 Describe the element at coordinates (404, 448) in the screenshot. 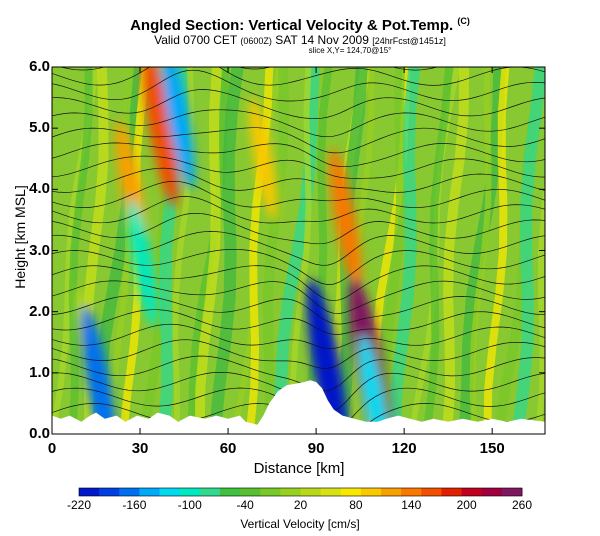

I see `x-tick-label: 120` at that location.